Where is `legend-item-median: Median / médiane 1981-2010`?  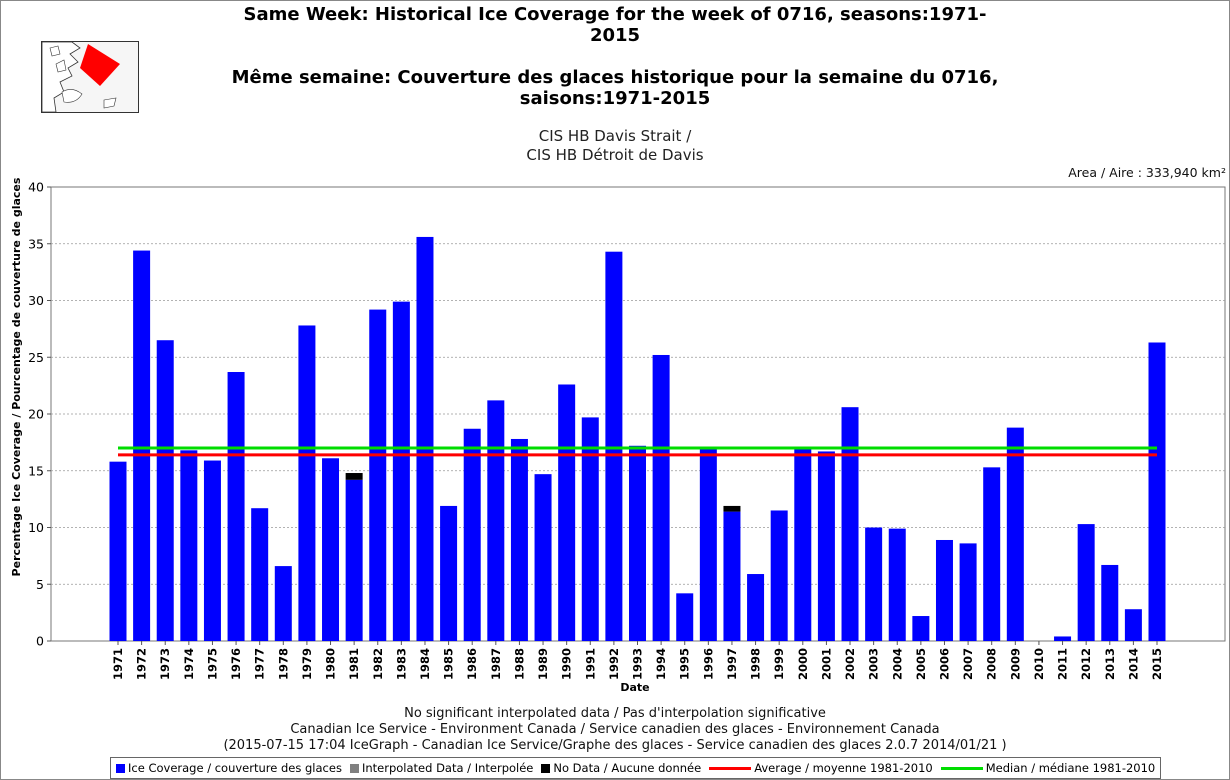 legend-item-median: Median / médiane 1981-2010 is located at coordinates (1047, 768).